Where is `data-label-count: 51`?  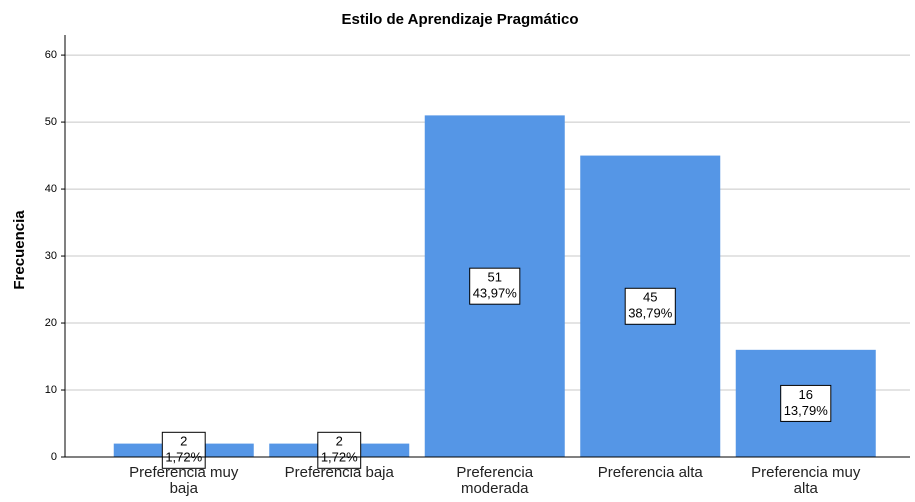
data-label-count: 51 is located at coordinates (495, 277).